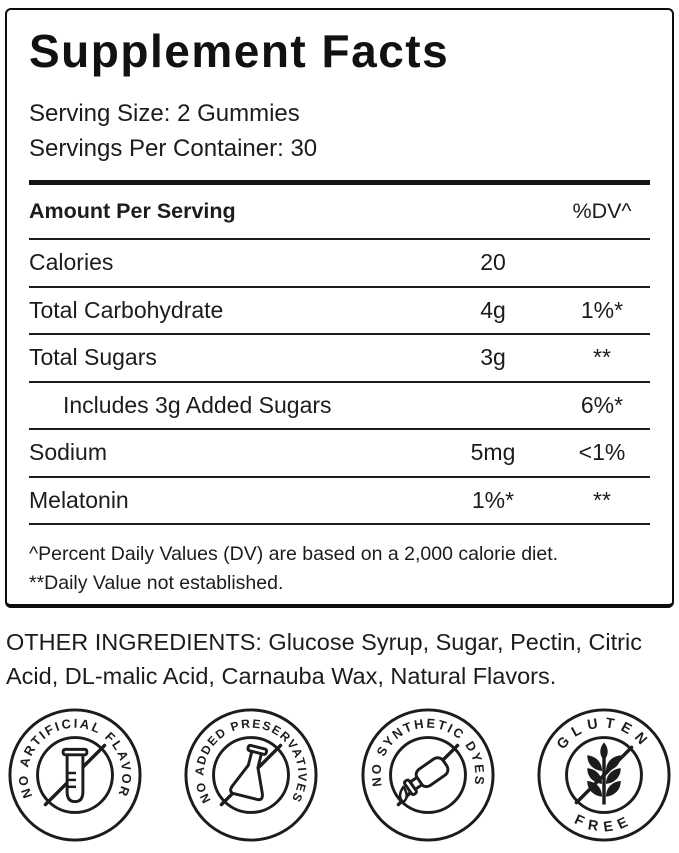  I want to click on nutrient-amount: 3g, so click(493, 357).